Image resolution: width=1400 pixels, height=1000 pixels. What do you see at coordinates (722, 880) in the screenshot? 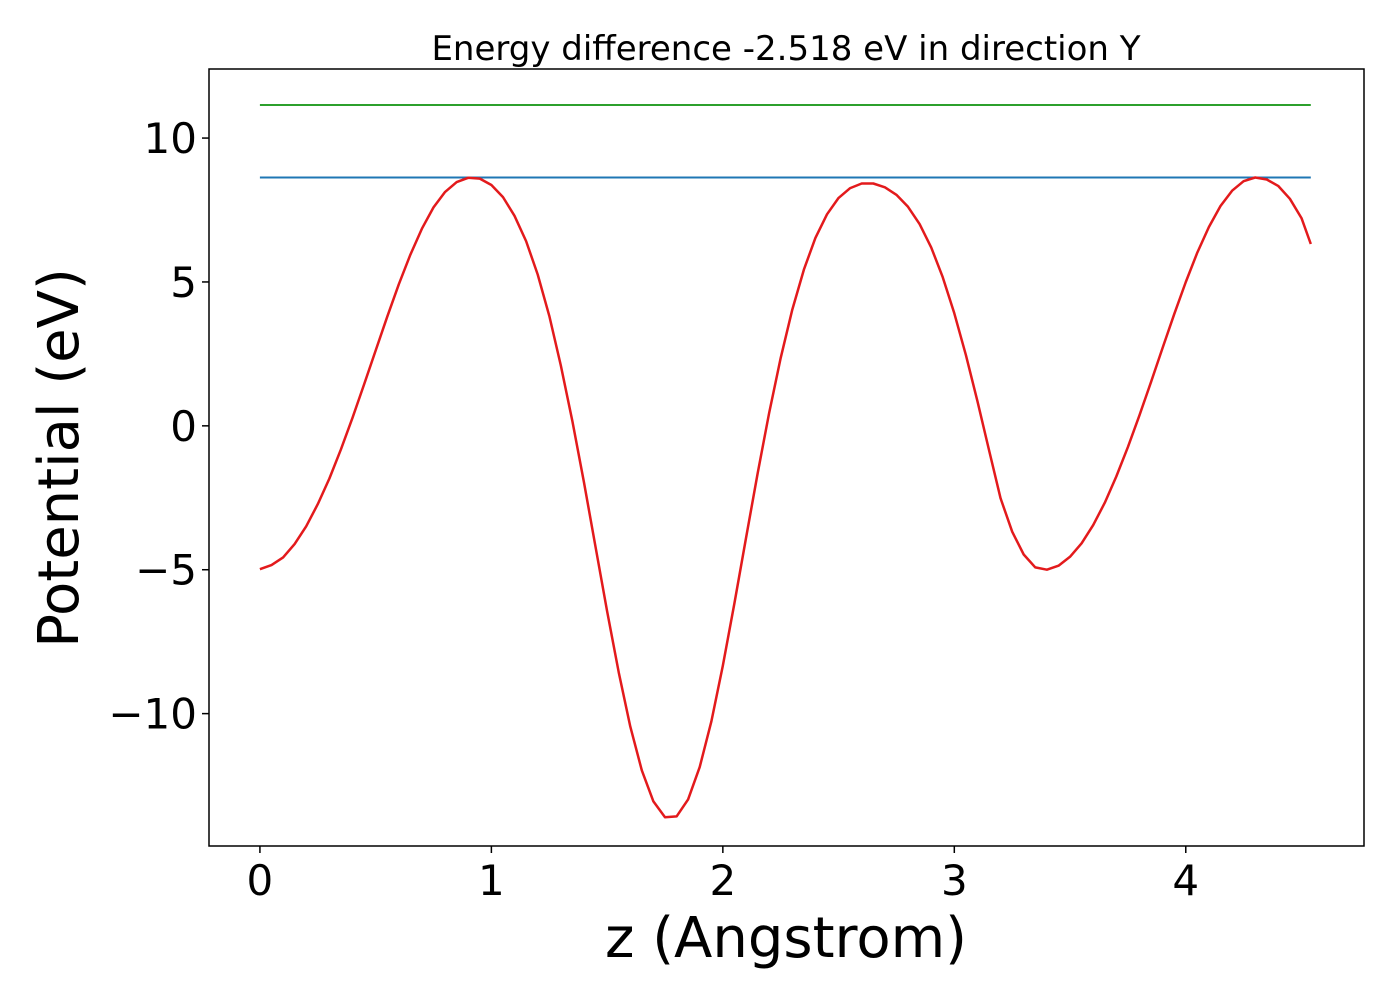
I see `x-tick-label: 2` at bounding box center [722, 880].